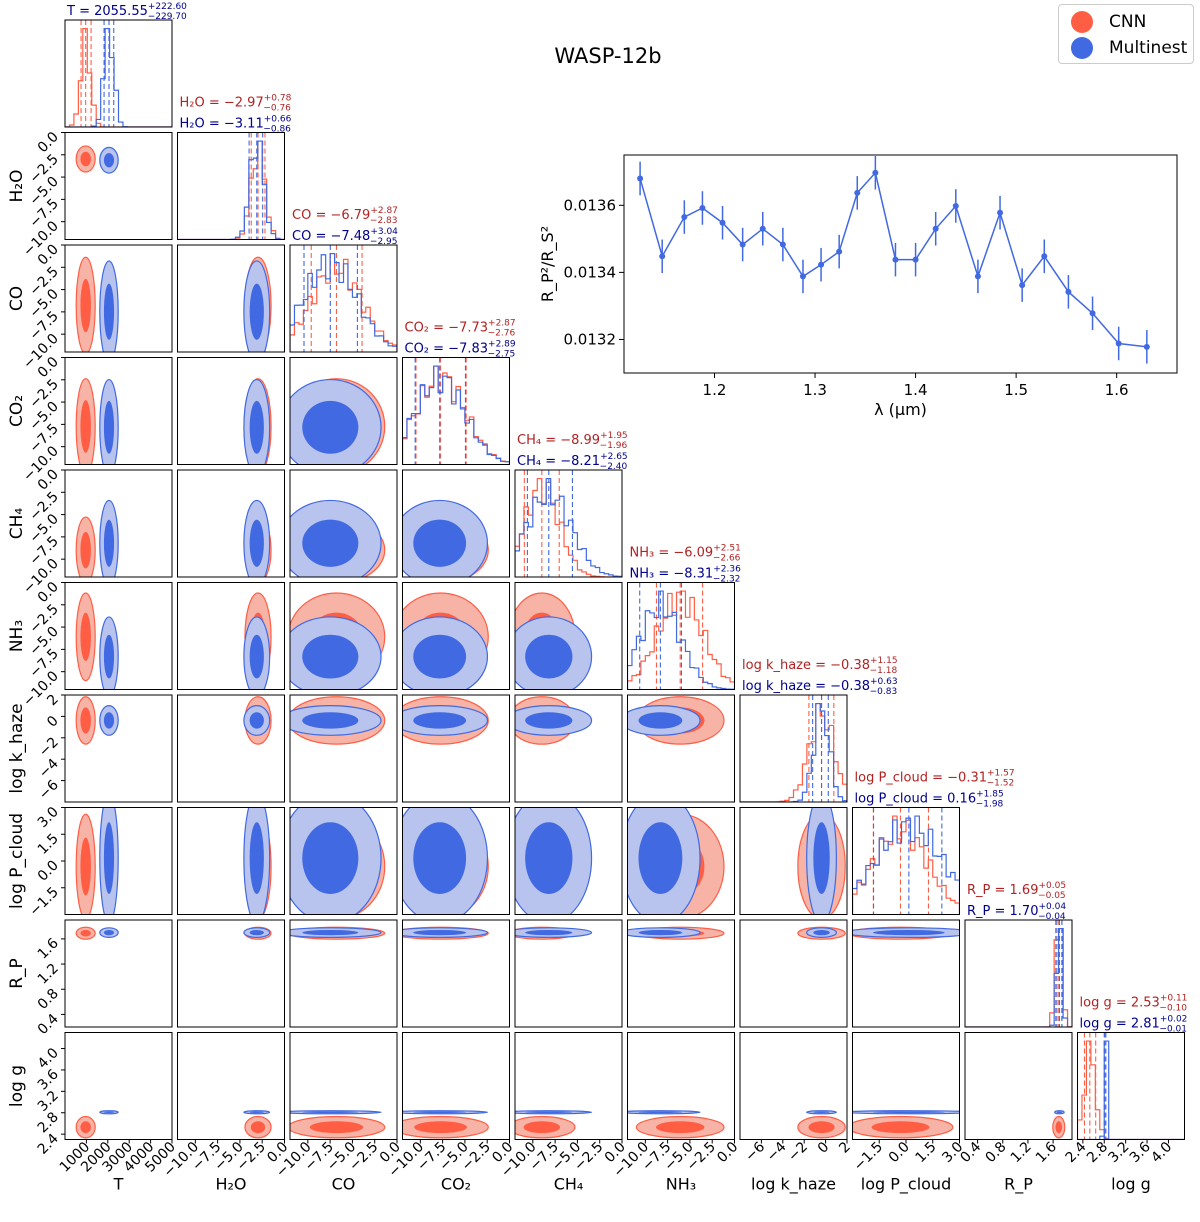 This screenshot has width=1200, height=1222. What do you see at coordinates (915, 259) in the screenshot?
I see `spectrum-point` at bounding box center [915, 259].